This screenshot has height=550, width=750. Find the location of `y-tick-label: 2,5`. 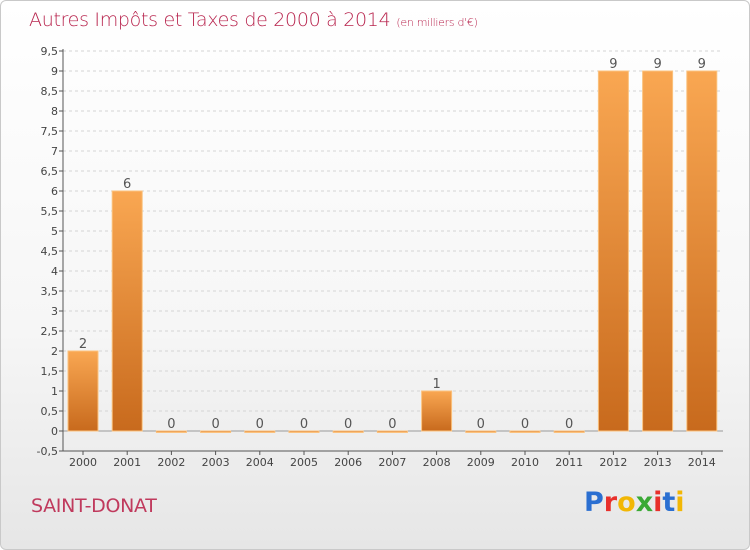

y-tick-label: 2,5 is located at coordinates (50, 331).